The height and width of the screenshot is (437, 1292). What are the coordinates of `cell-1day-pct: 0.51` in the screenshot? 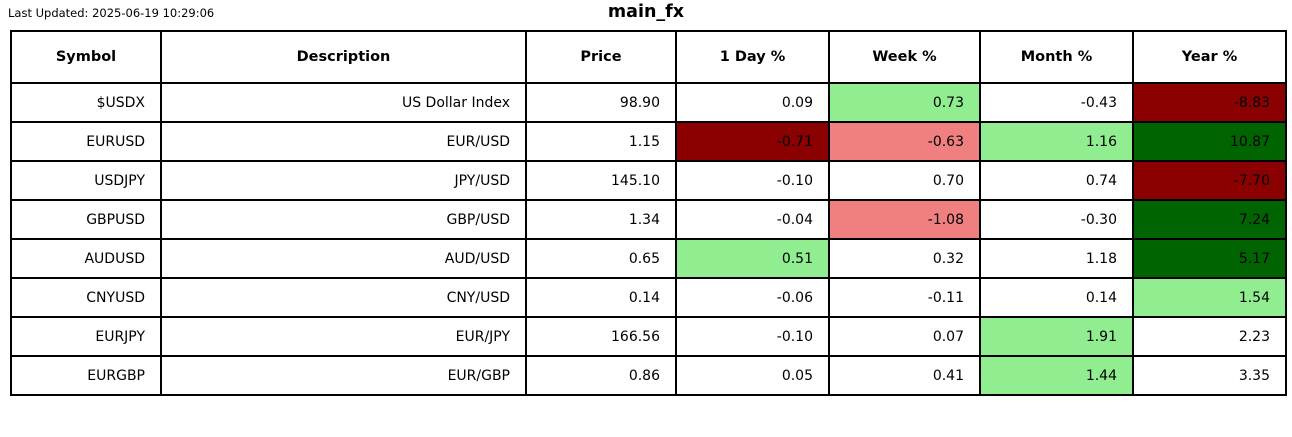 It's located at (752, 258).